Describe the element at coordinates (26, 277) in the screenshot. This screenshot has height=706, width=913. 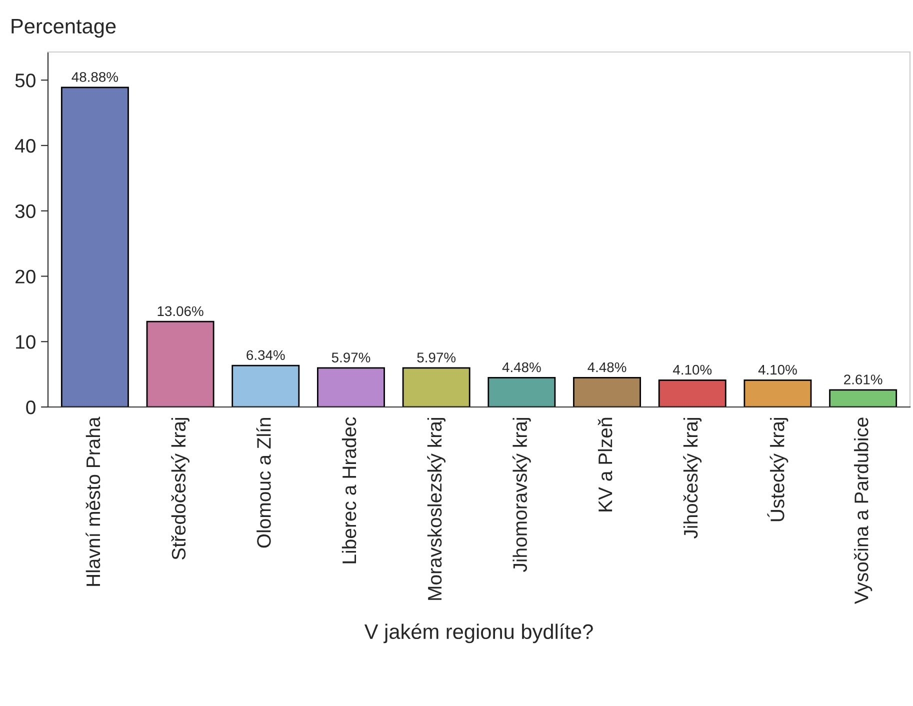
I see `y-tick-label: 20` at that location.